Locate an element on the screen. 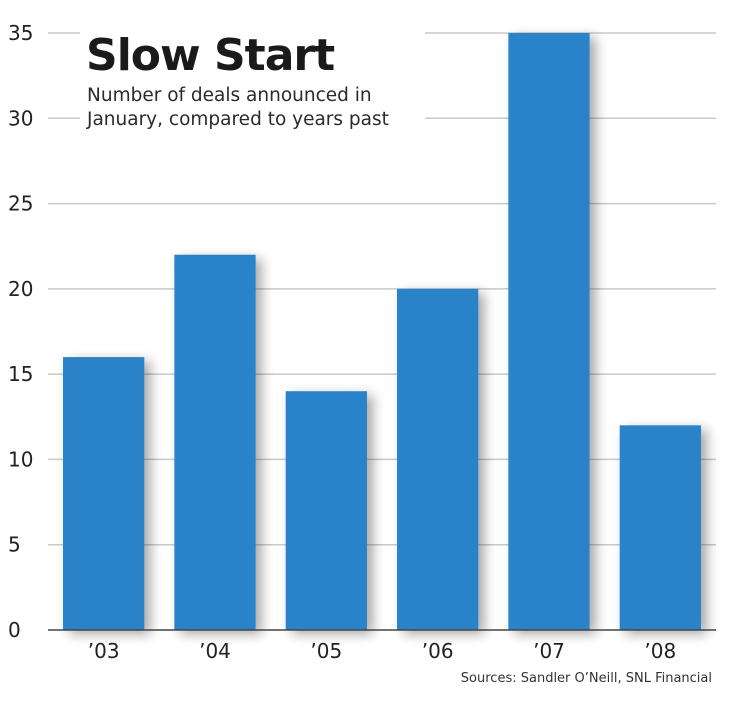  x-tick-label: ’07 is located at coordinates (549, 651).